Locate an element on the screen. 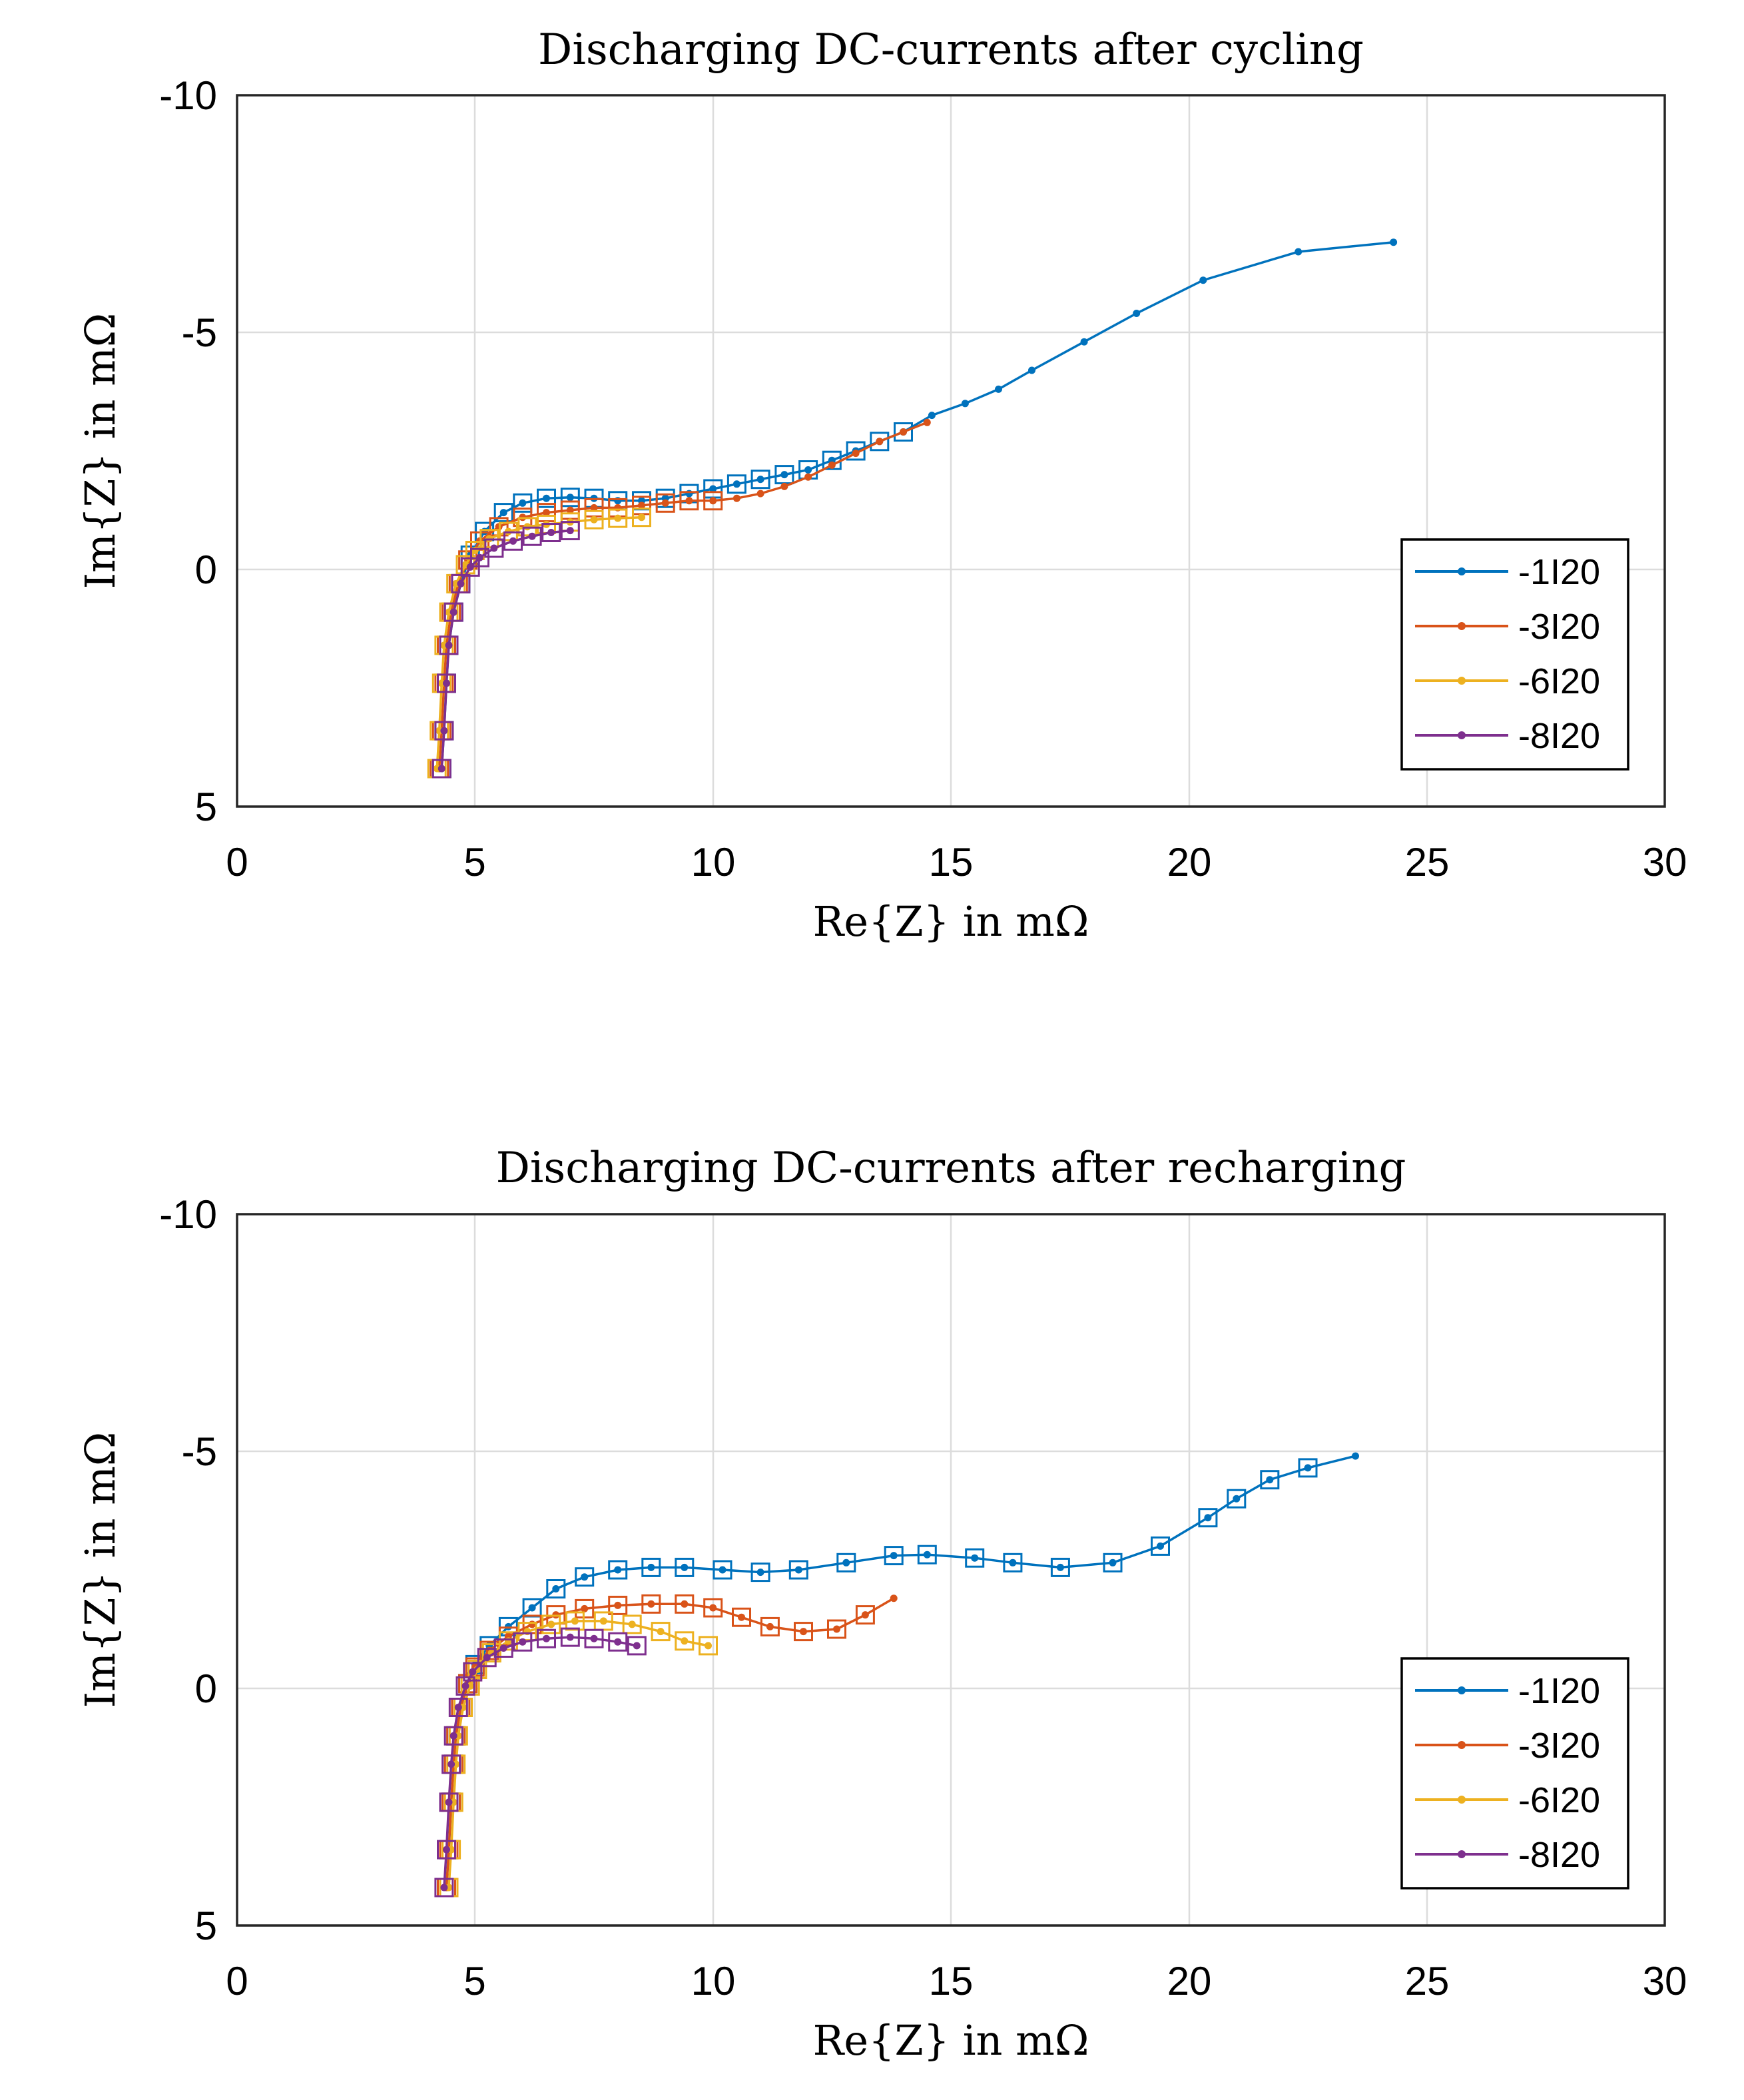  series-layer is located at coordinates (897, 1675).